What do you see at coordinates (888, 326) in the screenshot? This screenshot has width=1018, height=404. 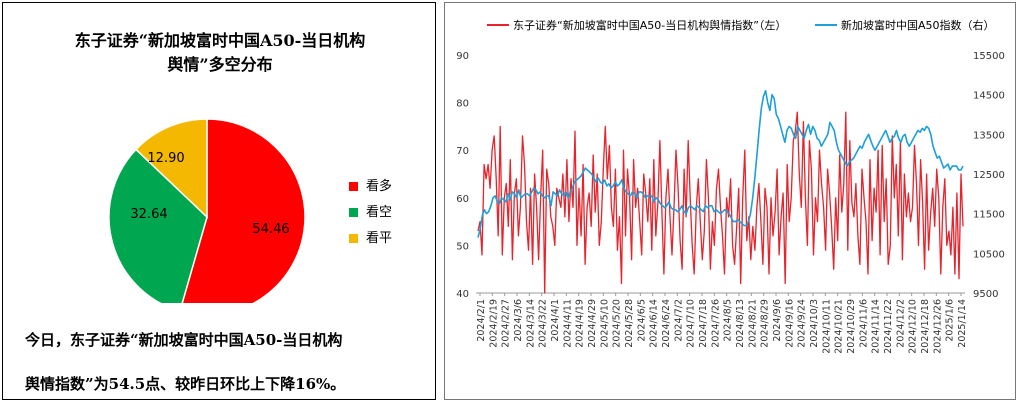 I see `x-tick-label-33: 2024/11/22` at bounding box center [888, 326].